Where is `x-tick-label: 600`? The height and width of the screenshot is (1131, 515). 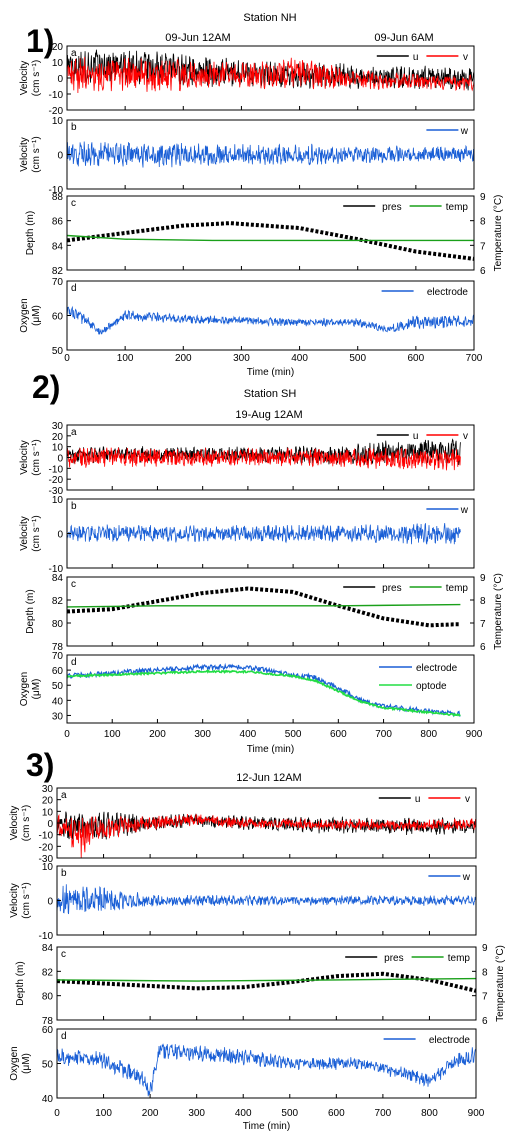 x-tick-label: 600 is located at coordinates (338, 734).